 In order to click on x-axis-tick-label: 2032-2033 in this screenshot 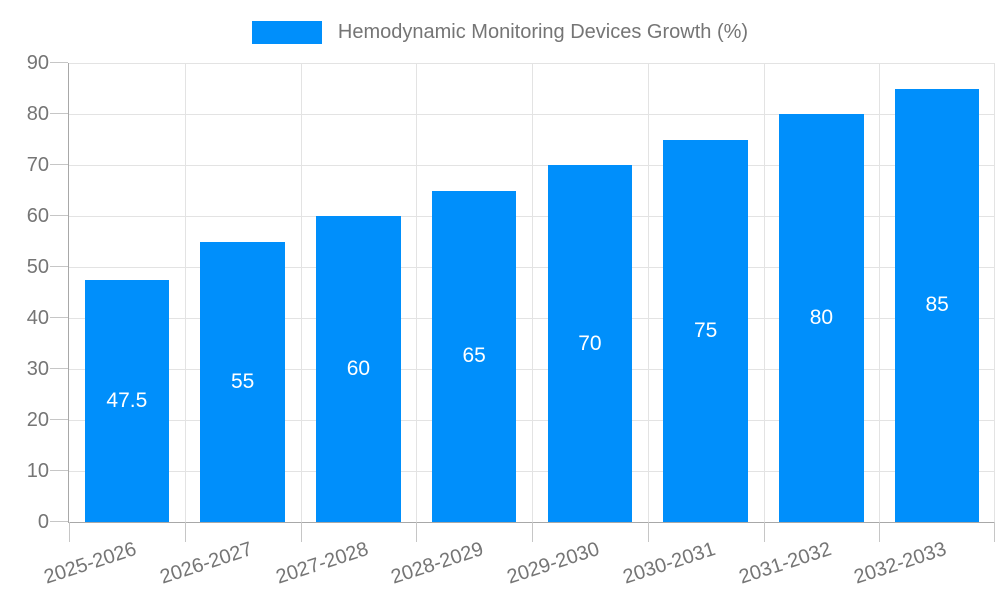, I will do `click(900, 563)`.